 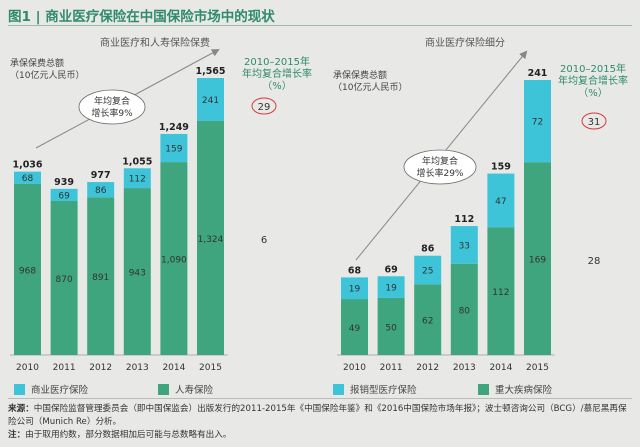 I want to click on left-total-2015: 1,565, so click(x=210, y=71).